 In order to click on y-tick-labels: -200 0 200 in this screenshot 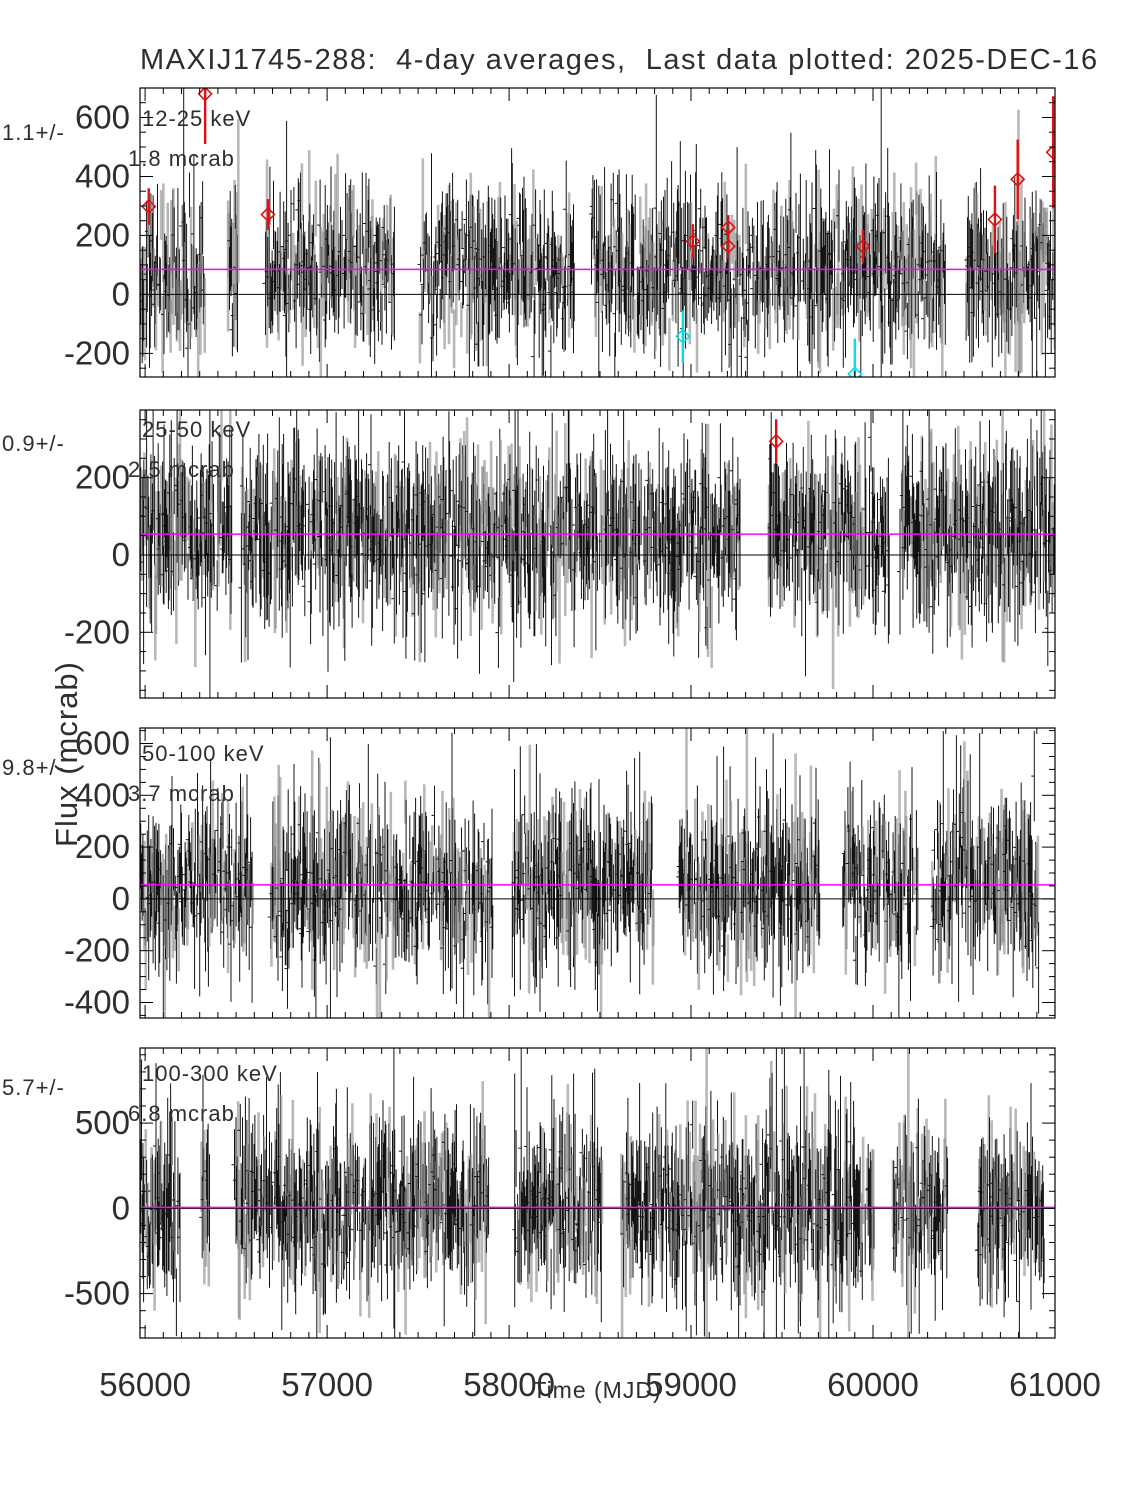, I will do `click(97, 555)`.